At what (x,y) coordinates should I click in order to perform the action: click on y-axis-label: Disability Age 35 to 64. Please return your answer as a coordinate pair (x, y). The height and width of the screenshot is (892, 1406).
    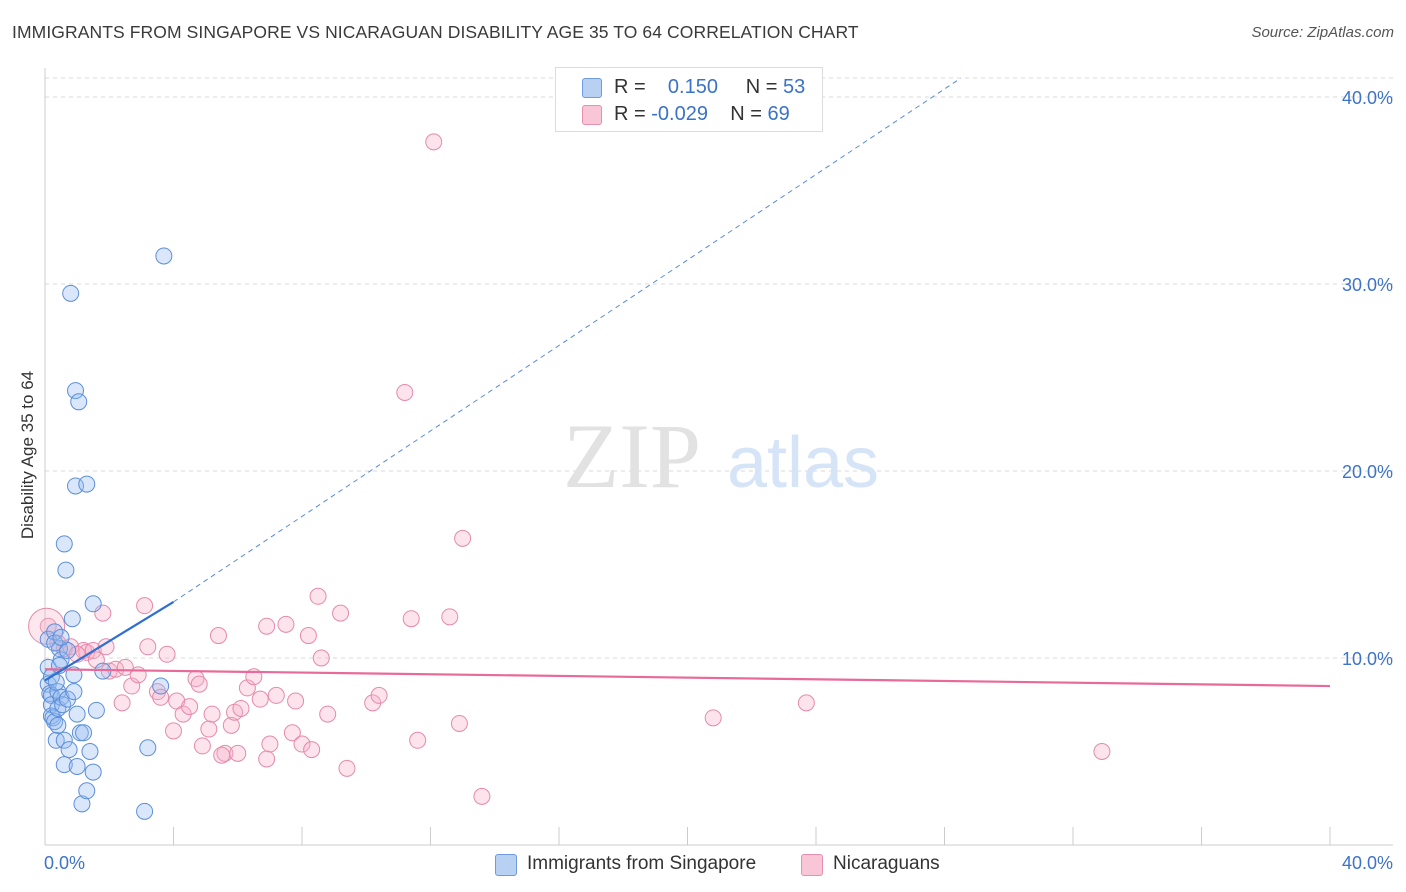
    Looking at the image, I should click on (27, 455).